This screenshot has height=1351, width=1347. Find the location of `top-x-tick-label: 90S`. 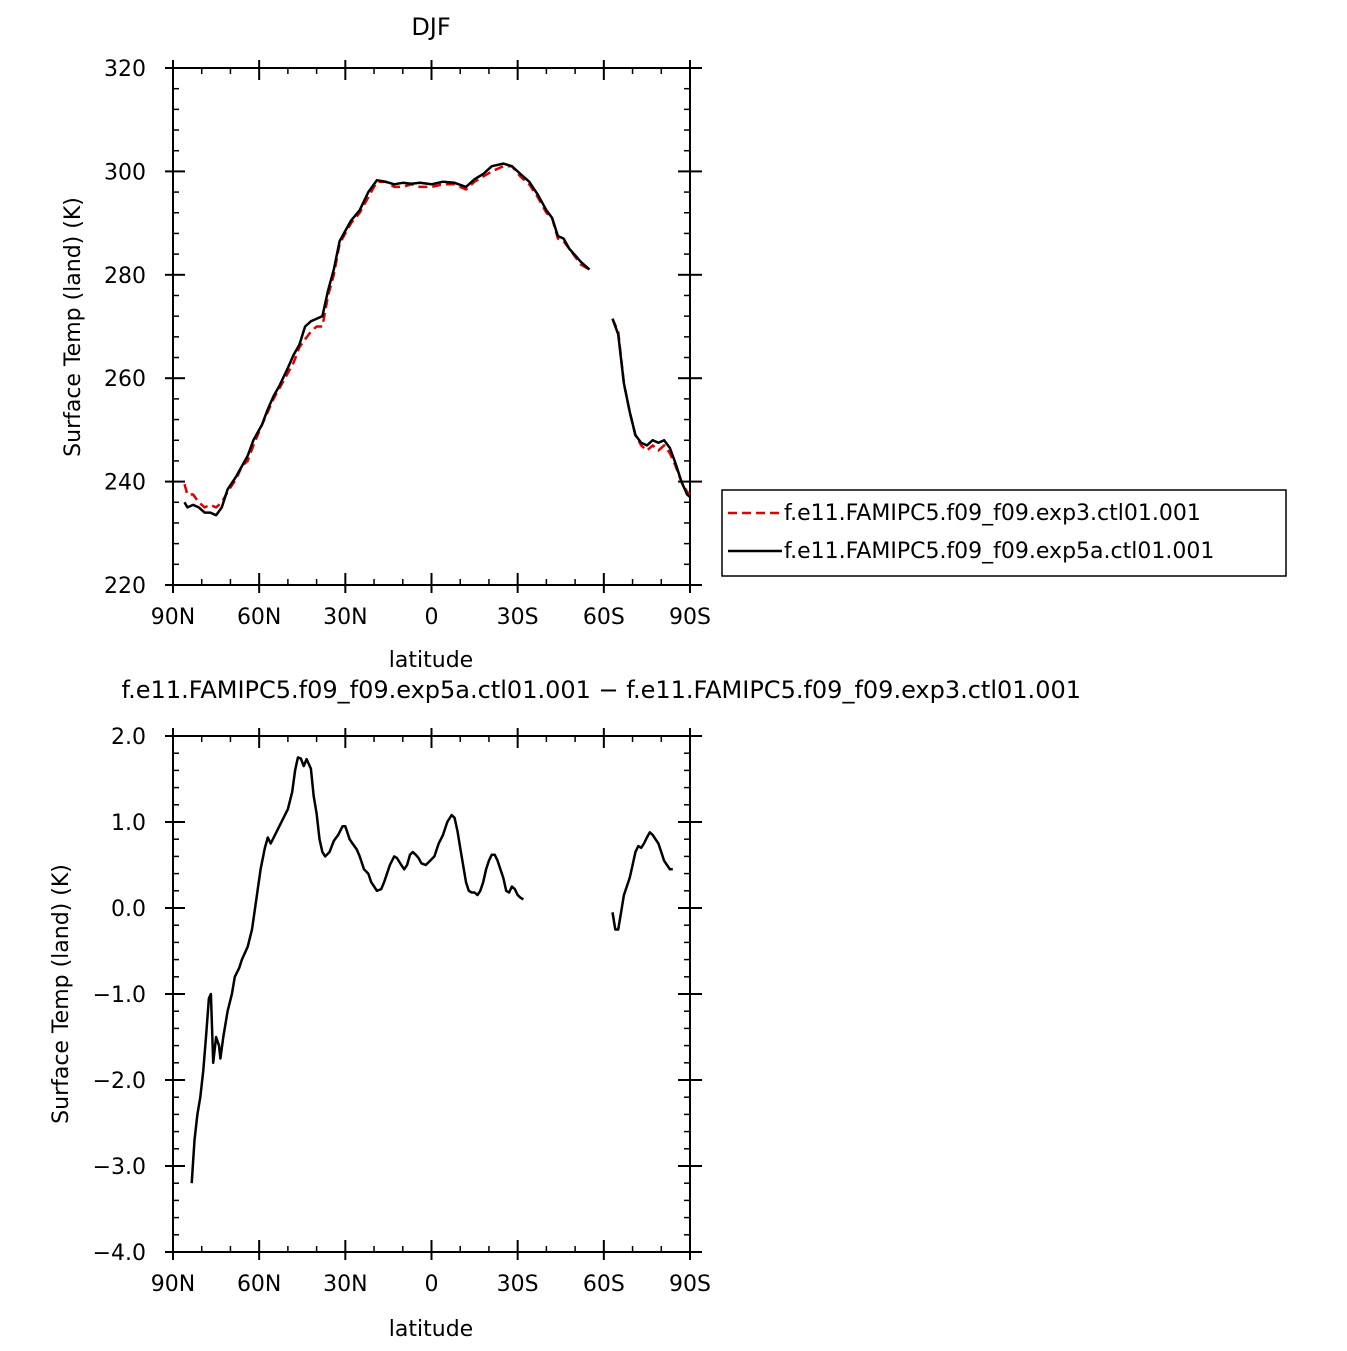

top-x-tick-label: 90S is located at coordinates (690, 617).